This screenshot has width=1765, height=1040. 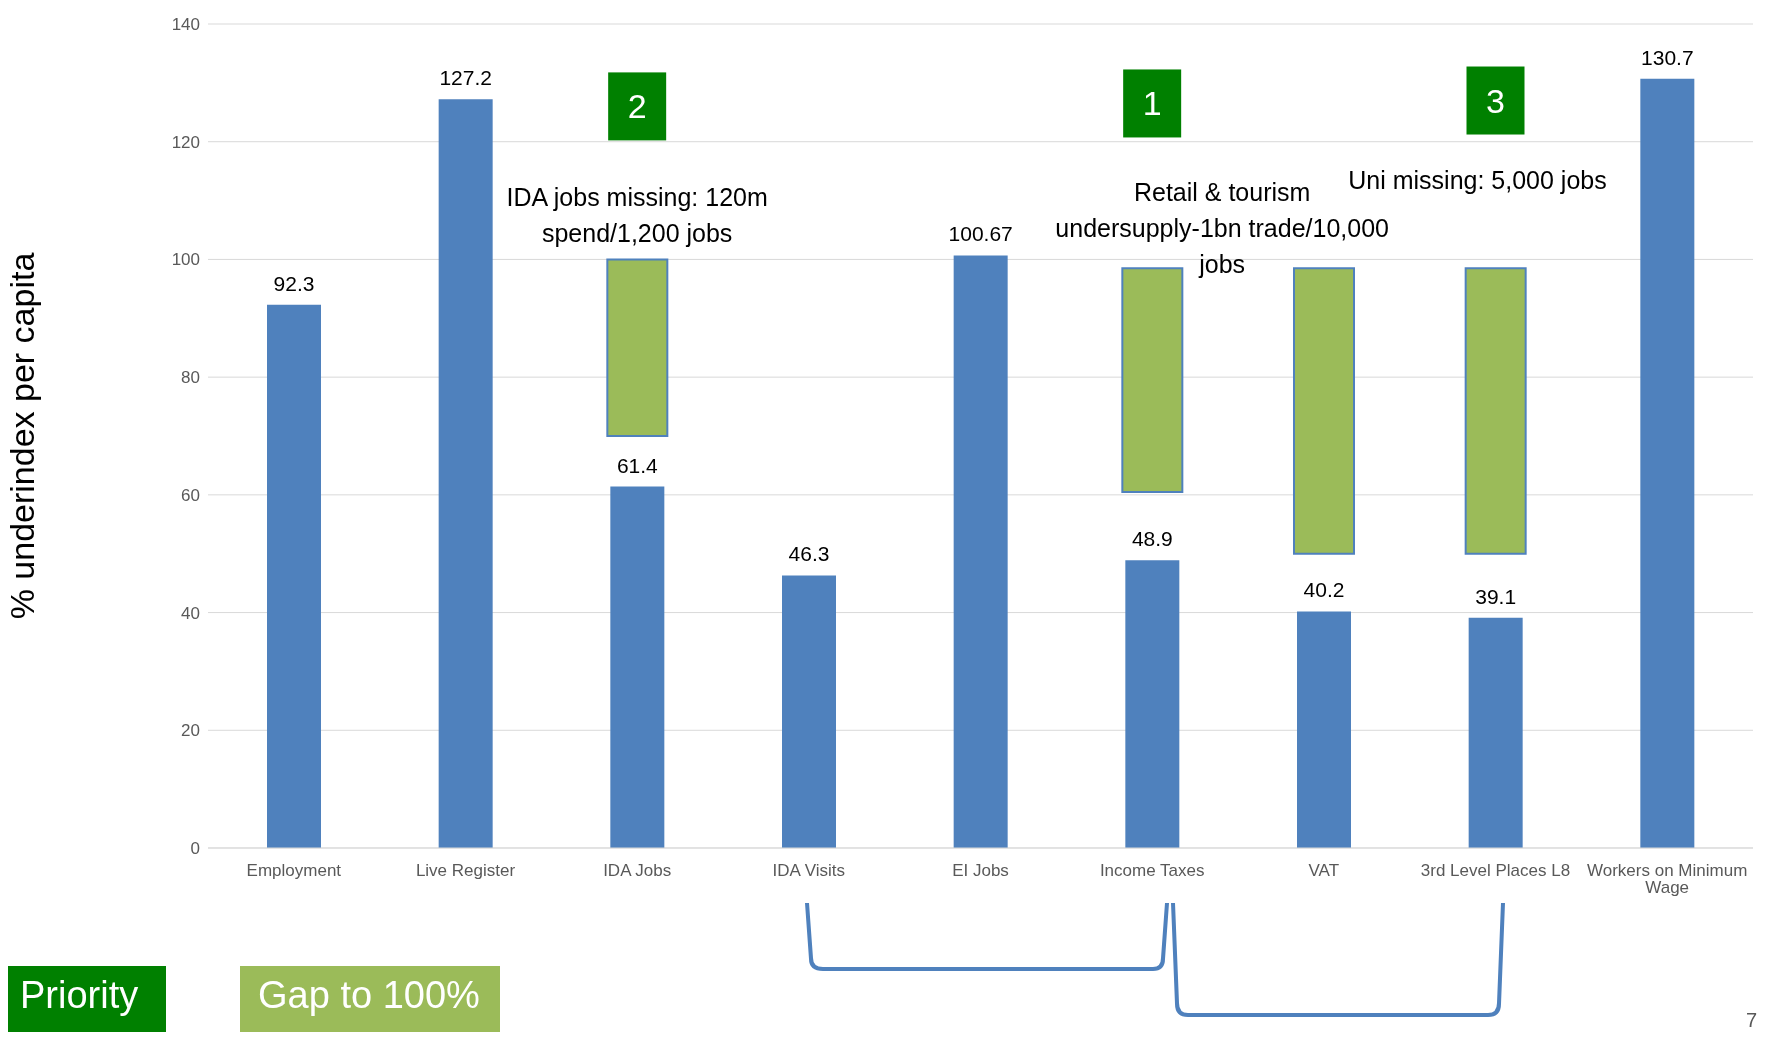 I want to click on y-tick-label: 60, so click(x=190, y=495).